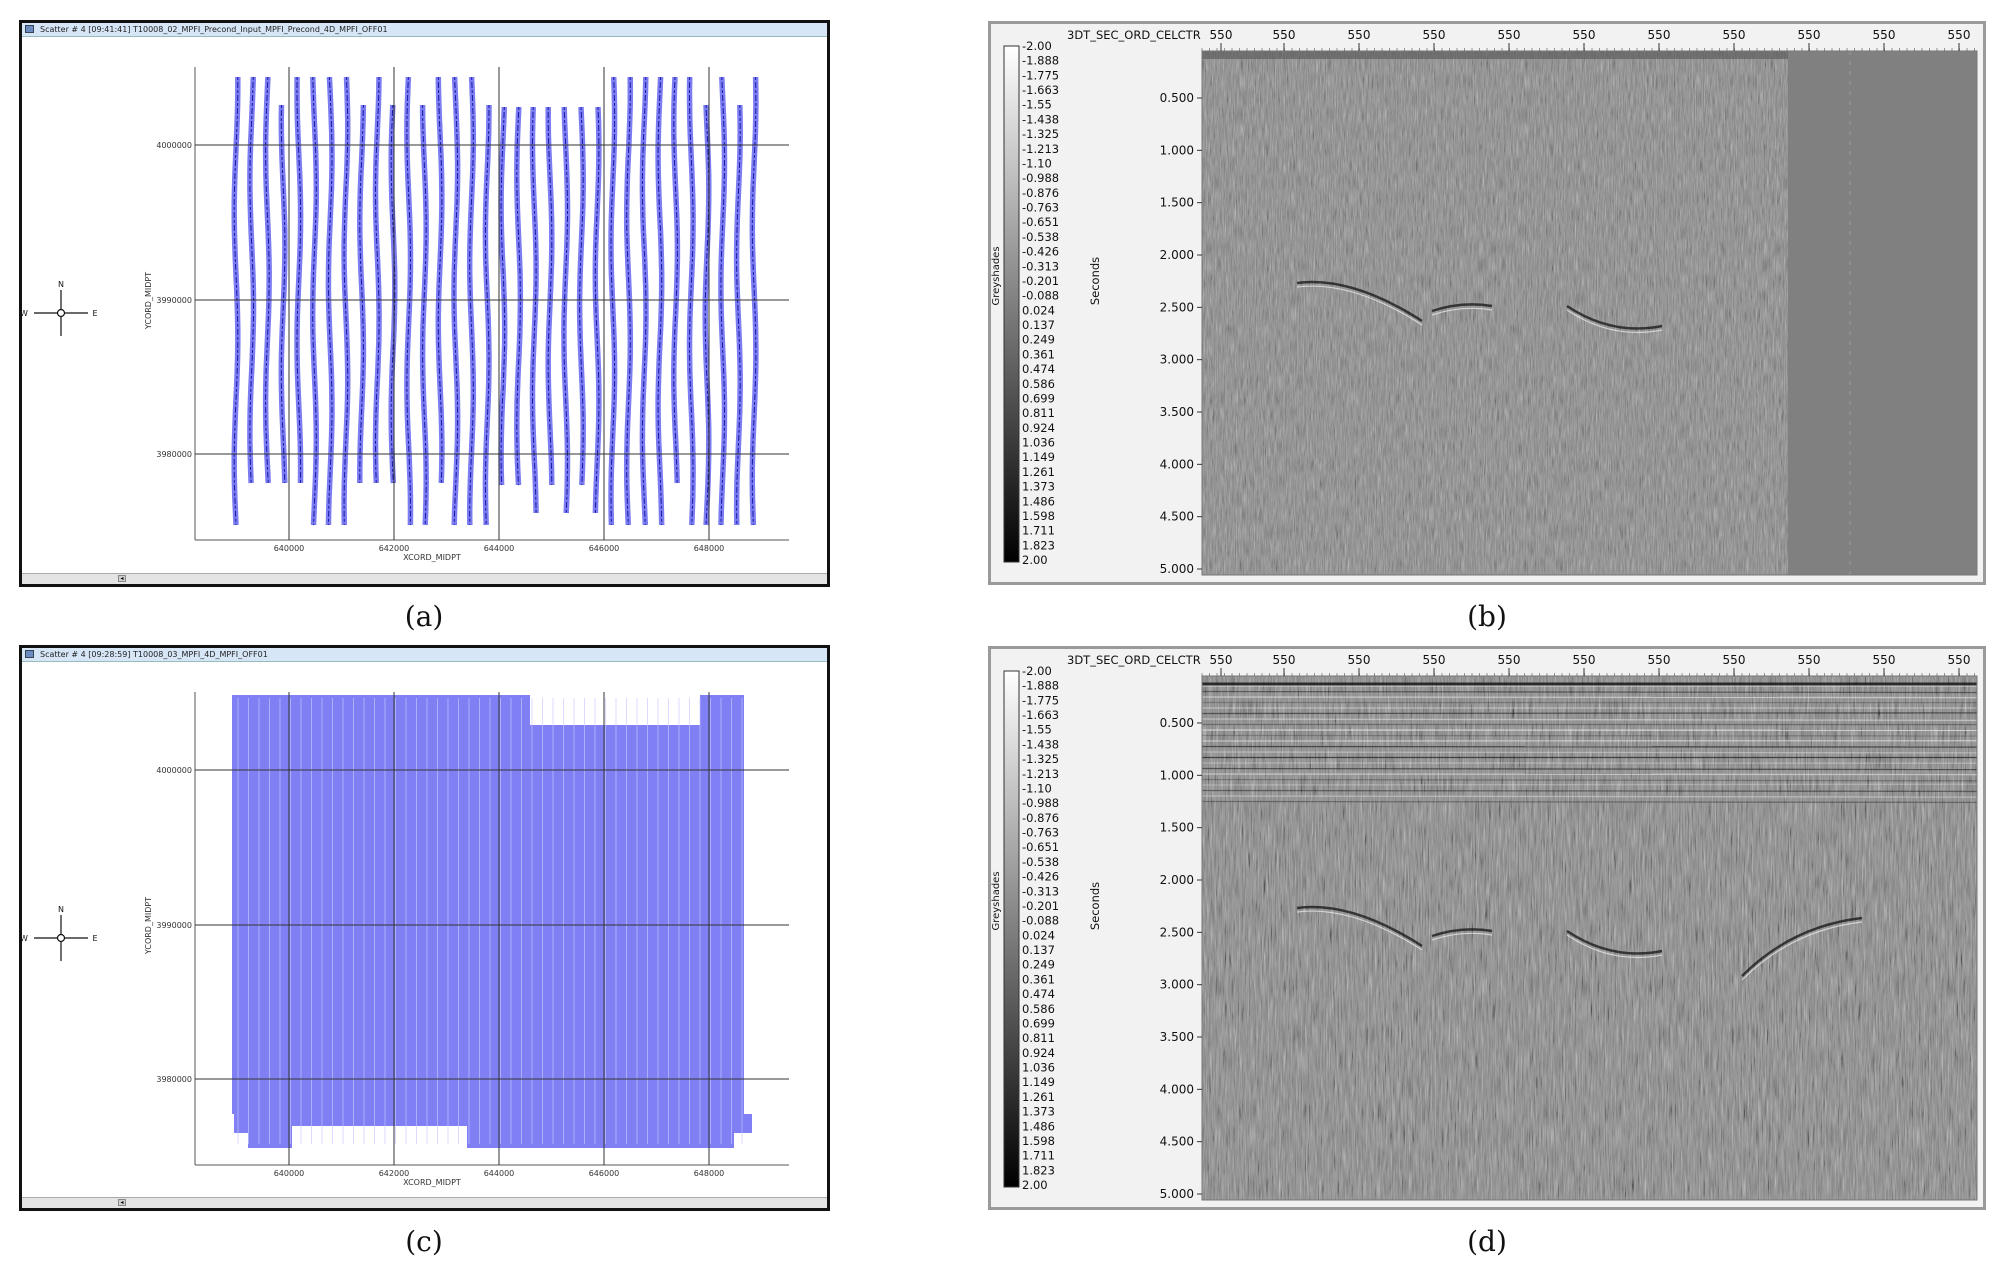 The width and height of the screenshot is (1998, 1273). Describe the element at coordinates (1037, 788) in the screenshot. I see `colorbar-tick-label: -1.10` at that location.